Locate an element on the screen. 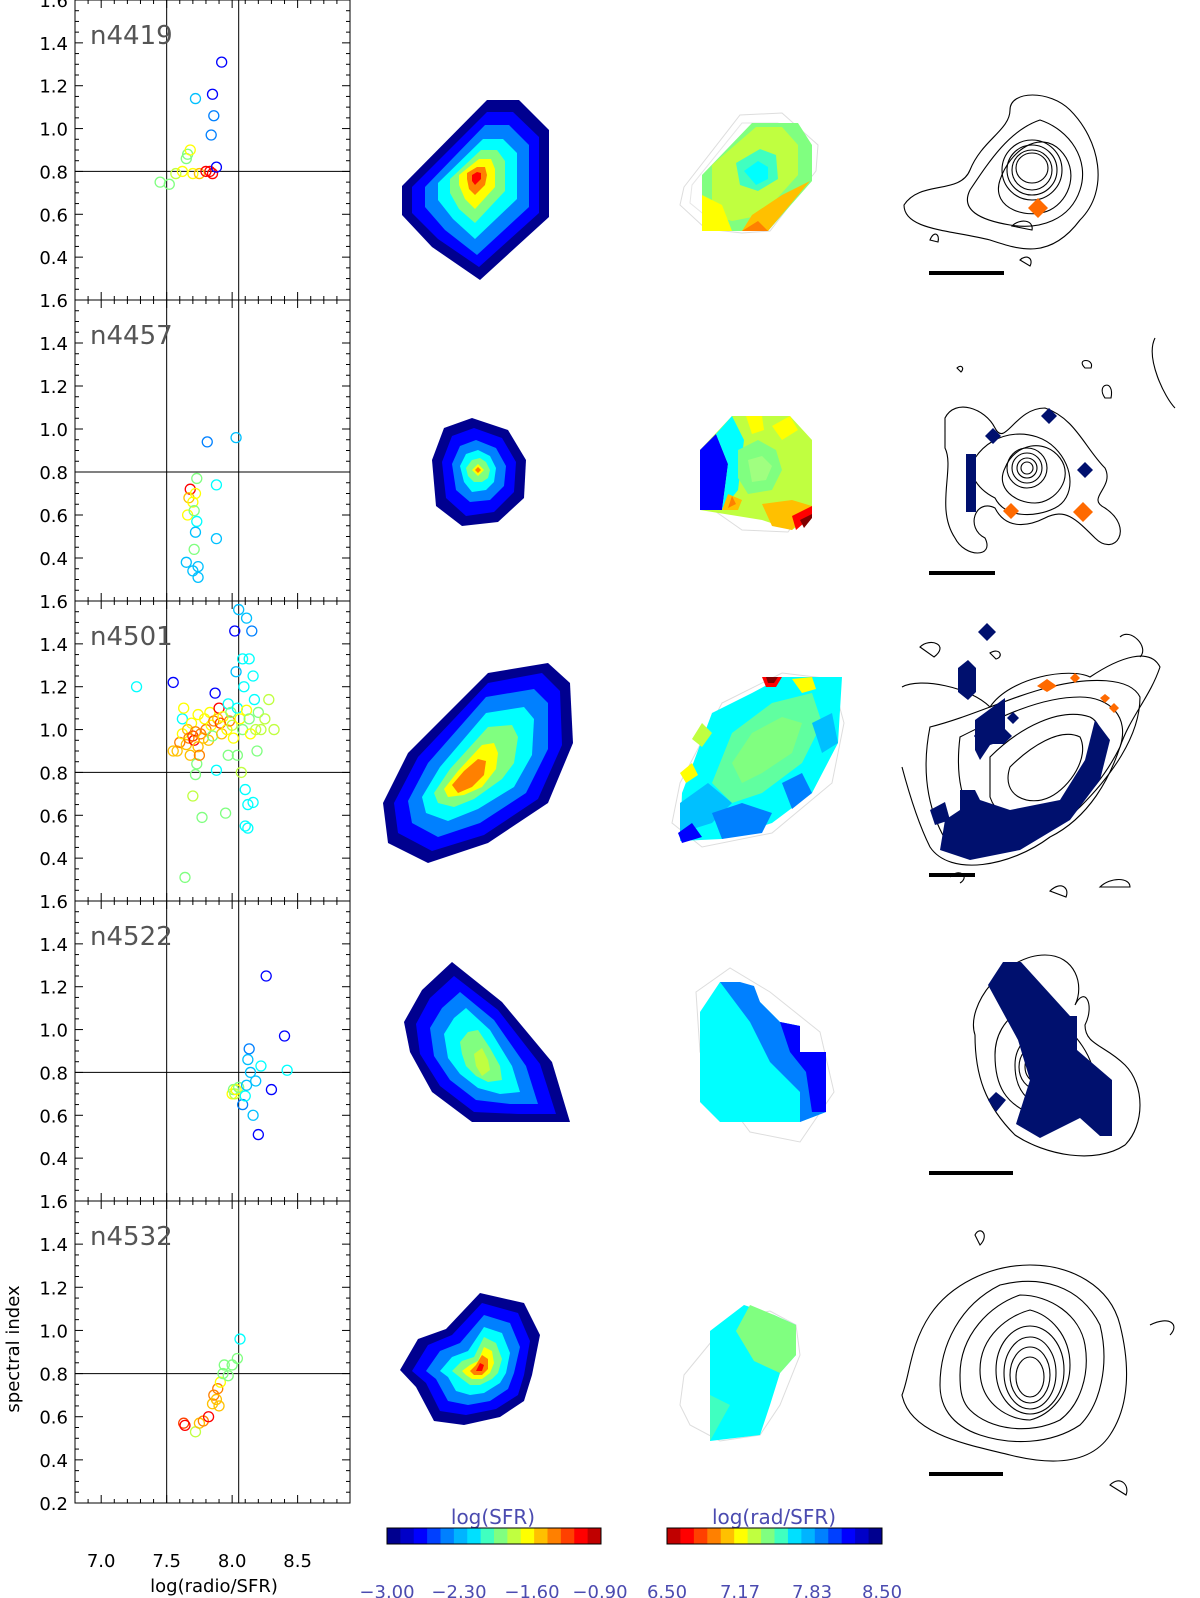 The height and width of the screenshot is (1598, 1200). scatter-panel-n4532: 0.2 0.4 0.6 0.8 1.0 1.2 1.4 1.6 n4532 is located at coordinates (195, 1353).